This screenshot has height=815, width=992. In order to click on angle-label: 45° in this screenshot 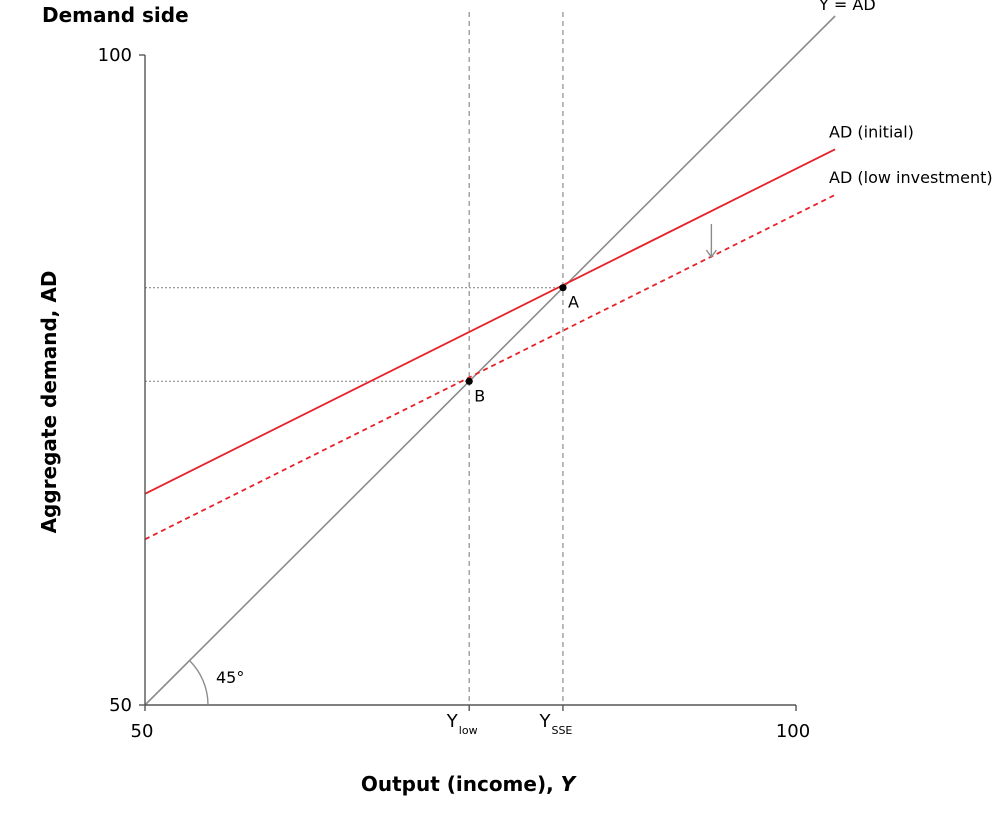, I will do `click(230, 677)`.